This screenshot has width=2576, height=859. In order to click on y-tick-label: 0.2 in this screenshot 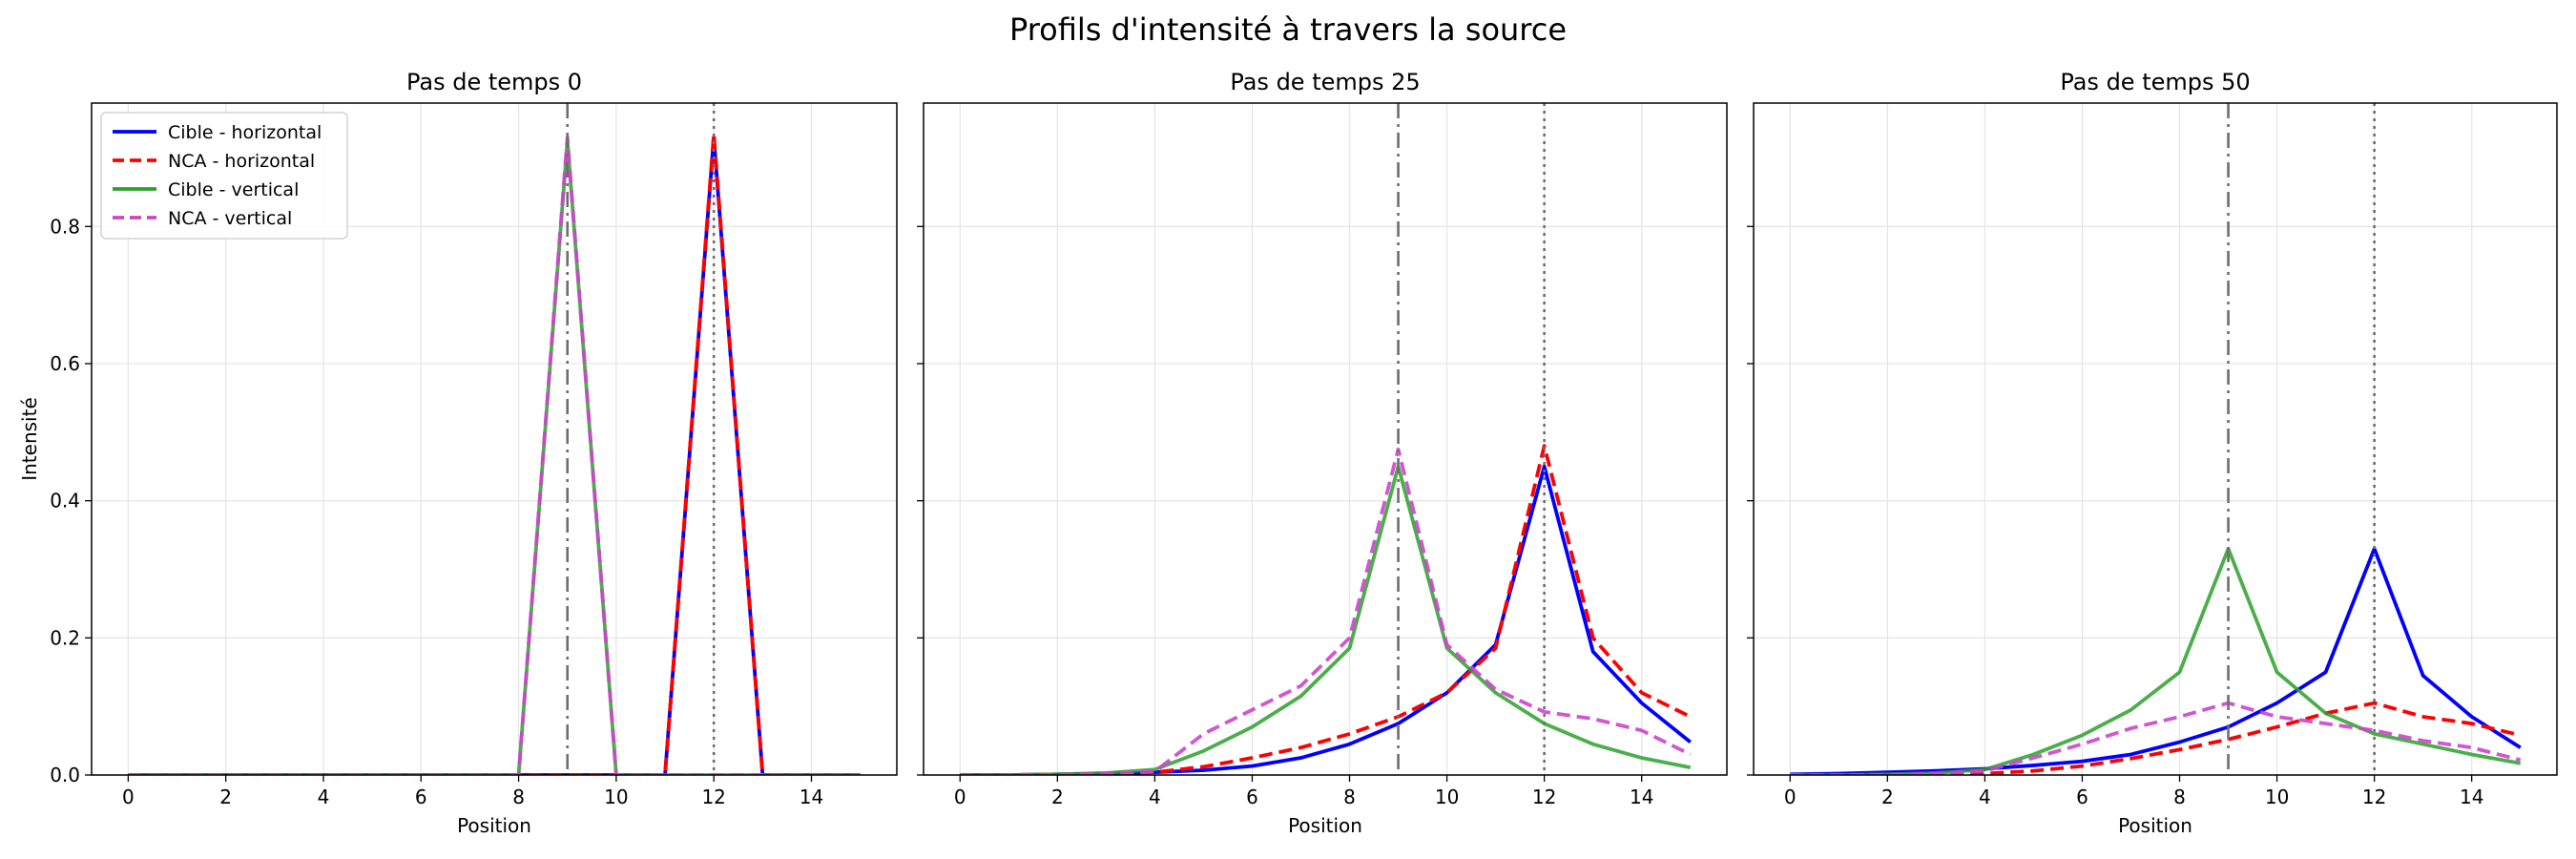, I will do `click(65, 637)`.